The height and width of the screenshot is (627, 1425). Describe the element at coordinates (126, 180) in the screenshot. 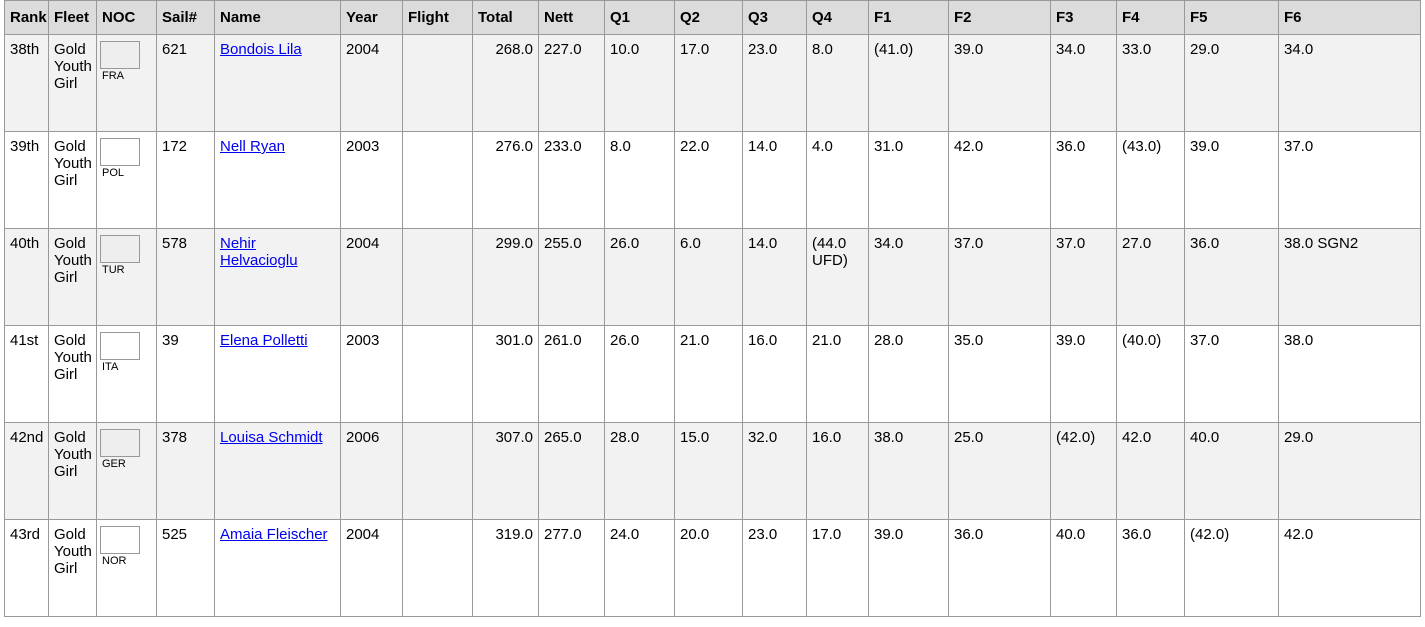

I see `noc-cell: POL` at that location.